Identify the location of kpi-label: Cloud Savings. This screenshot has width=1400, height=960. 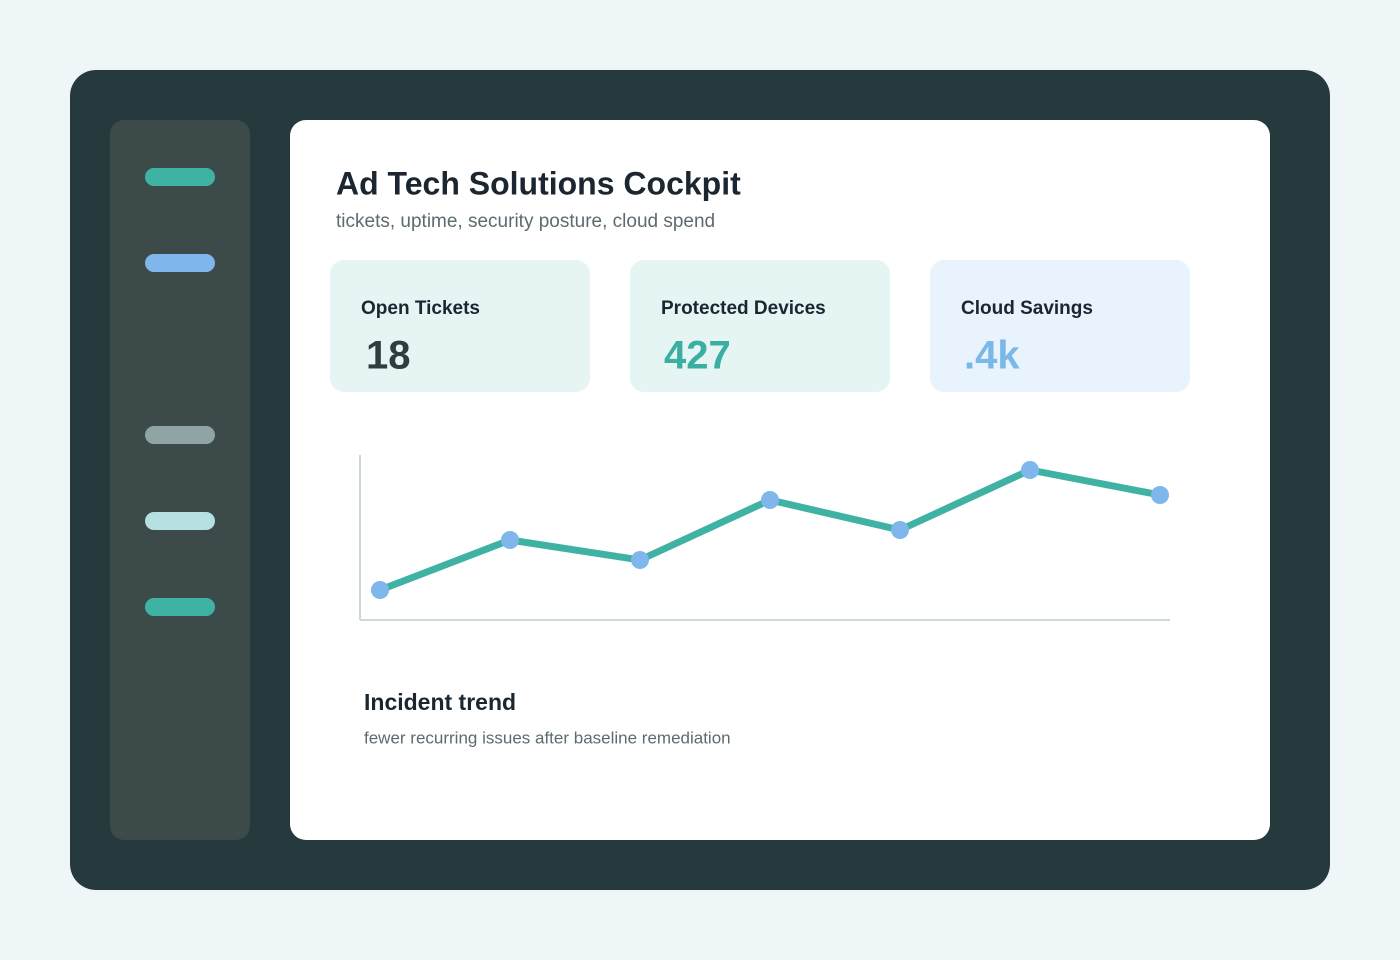
(1027, 308).